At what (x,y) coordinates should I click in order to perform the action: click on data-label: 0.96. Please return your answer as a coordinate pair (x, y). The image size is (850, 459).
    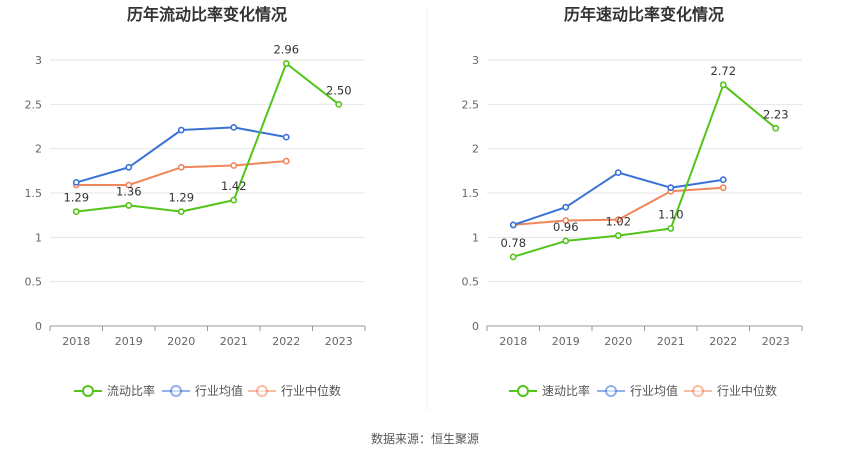
    Looking at the image, I should click on (566, 227).